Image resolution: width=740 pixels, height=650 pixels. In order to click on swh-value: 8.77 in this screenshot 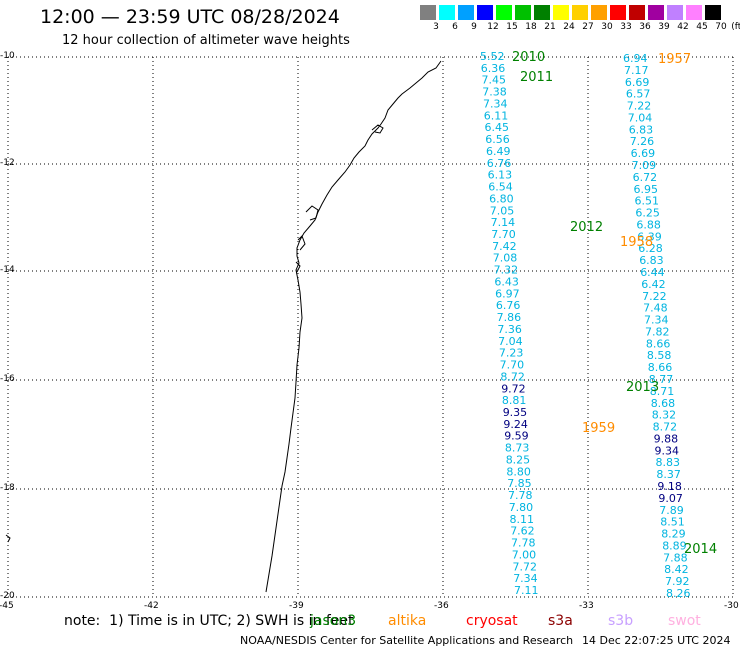, I will do `click(661, 379)`.